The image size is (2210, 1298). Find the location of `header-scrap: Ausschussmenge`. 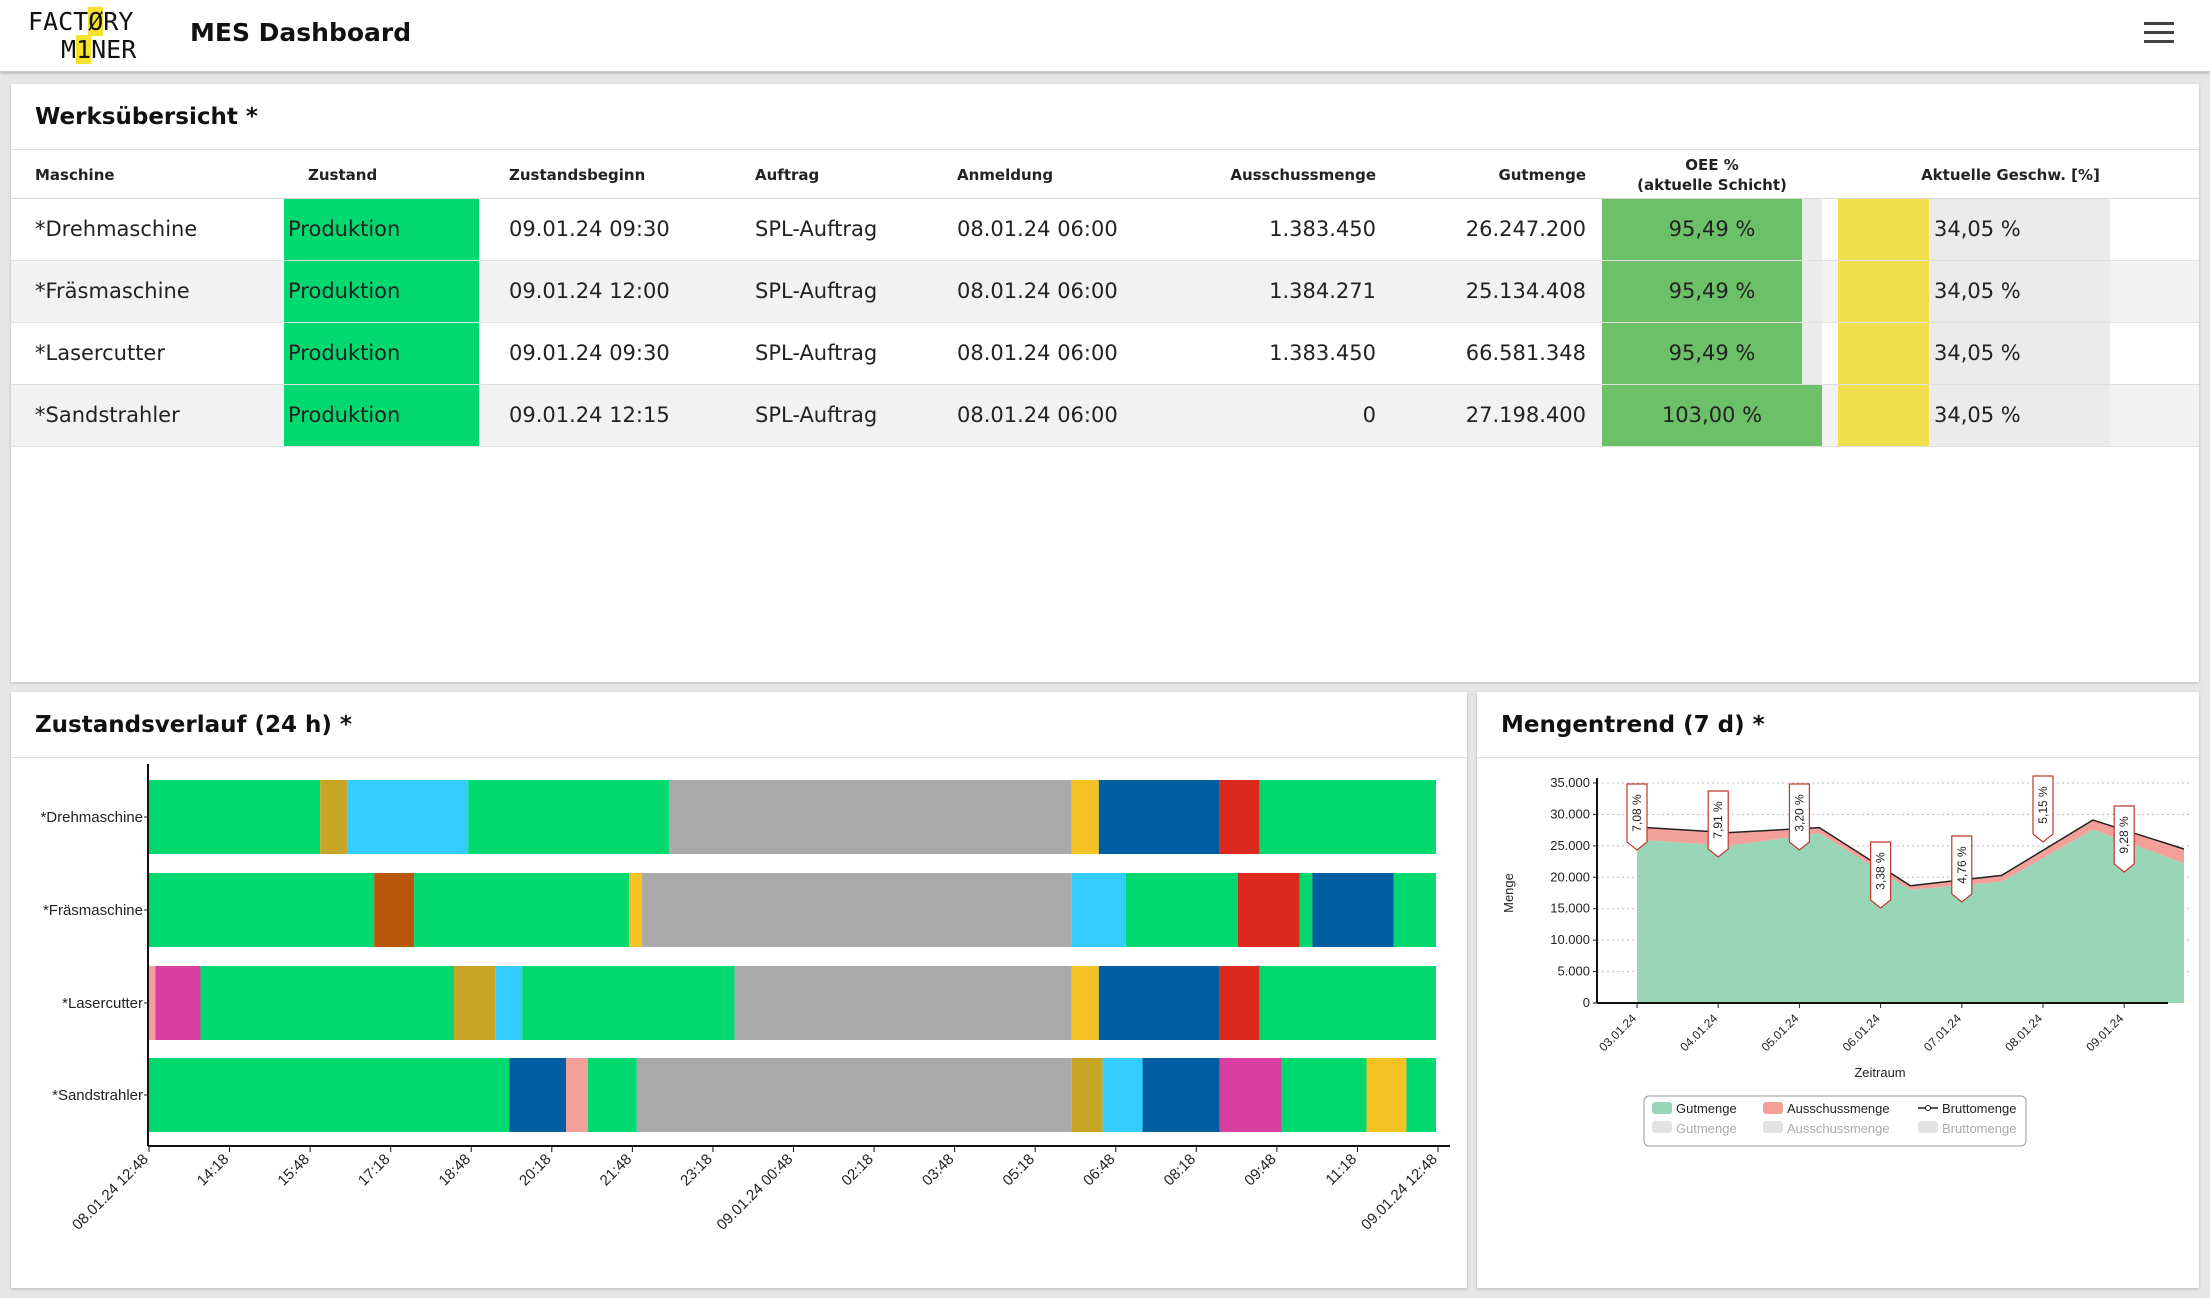

header-scrap: Ausschussmenge is located at coordinates (1267, 175).